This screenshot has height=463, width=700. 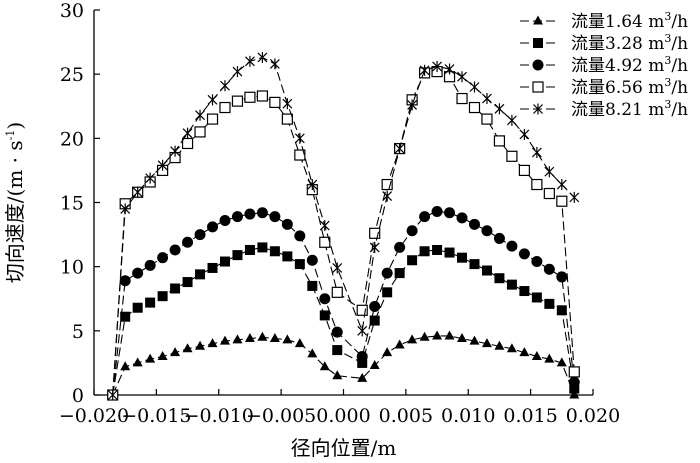 What do you see at coordinates (530, 416) in the screenshot?
I see `x-tick-label: 0.015` at bounding box center [530, 416].